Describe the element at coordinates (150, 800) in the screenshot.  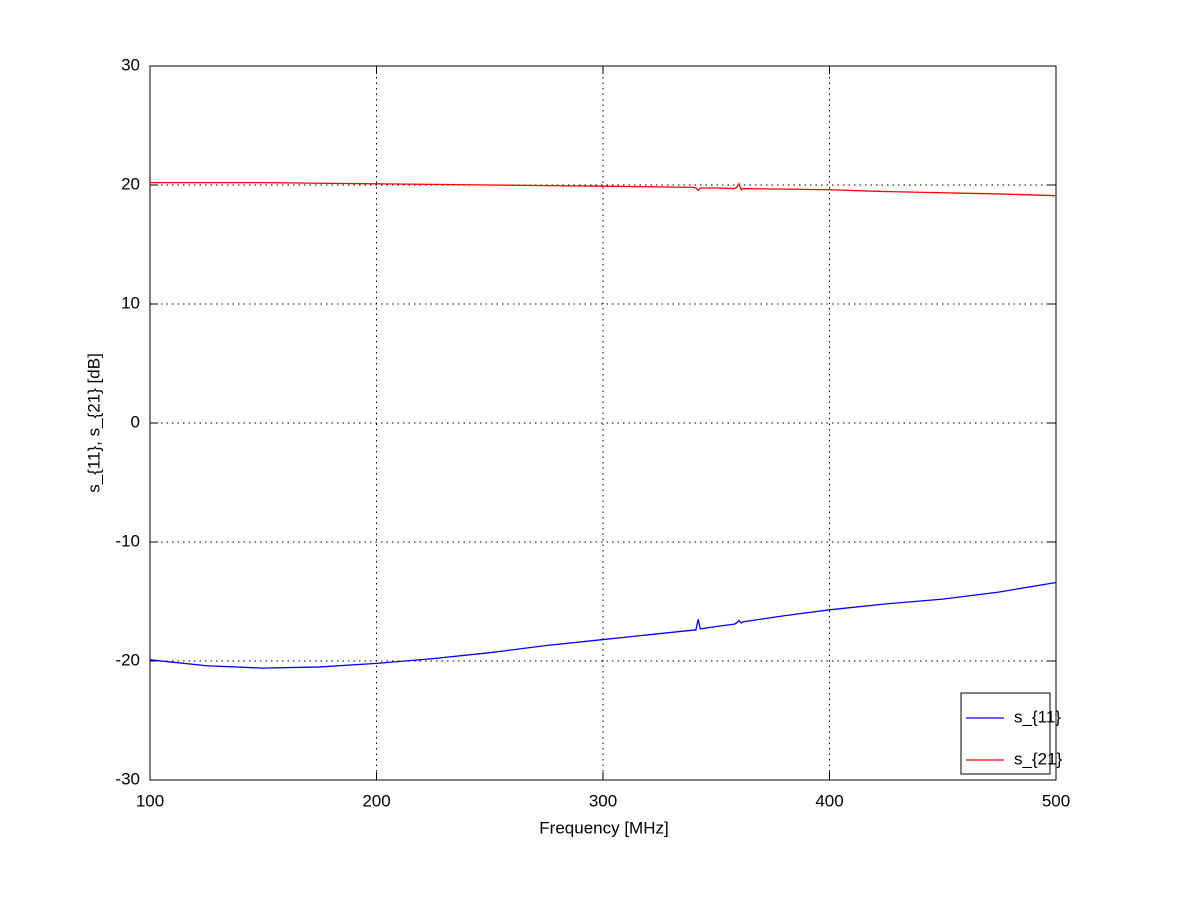
I see `x-tick-label: 100` at that location.